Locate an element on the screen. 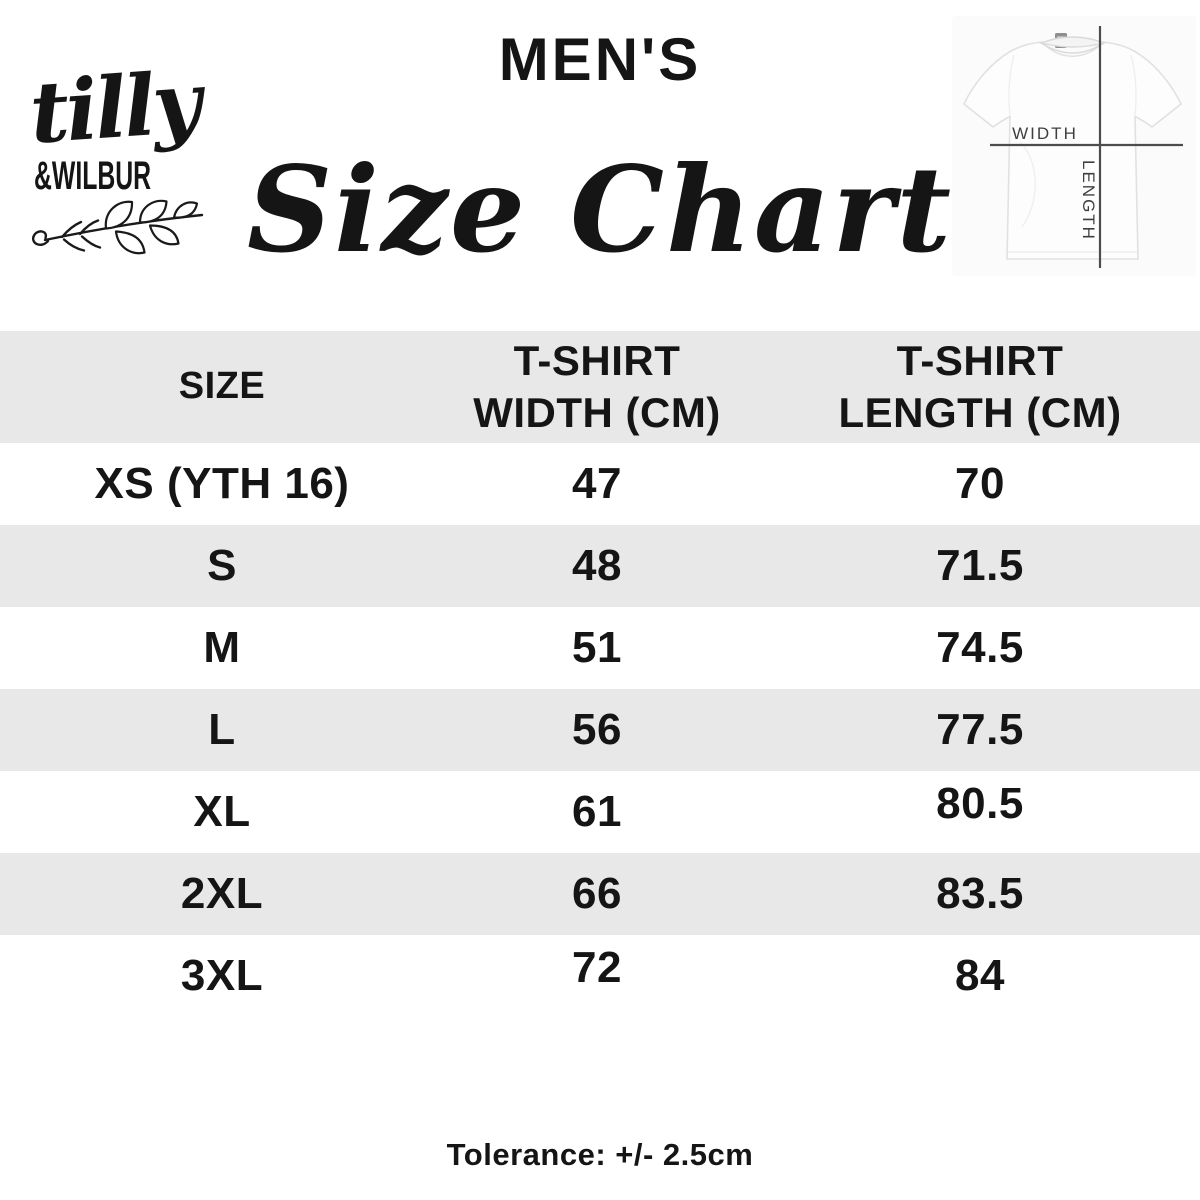 This screenshot has height=1200, width=1200. size-cell: S is located at coordinates (222, 565).